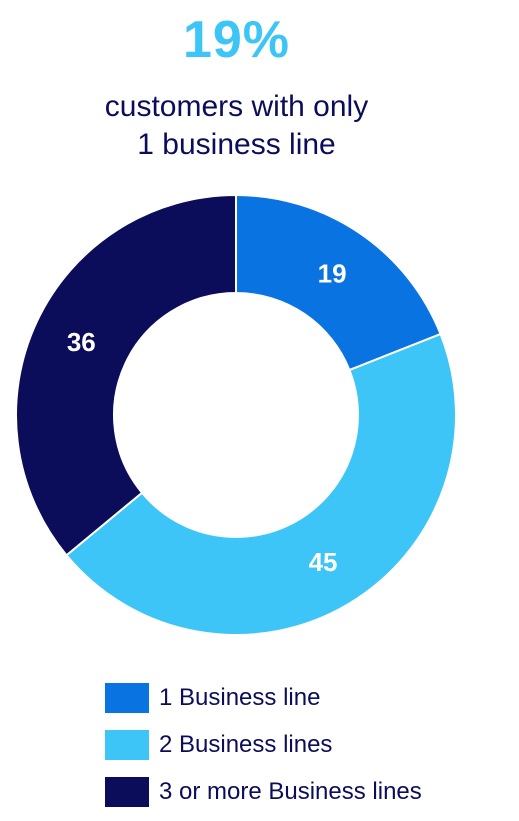 This screenshot has width=519, height=821. What do you see at coordinates (127, 698) in the screenshot?
I see `legend-swatch-1-business-line` at bounding box center [127, 698].